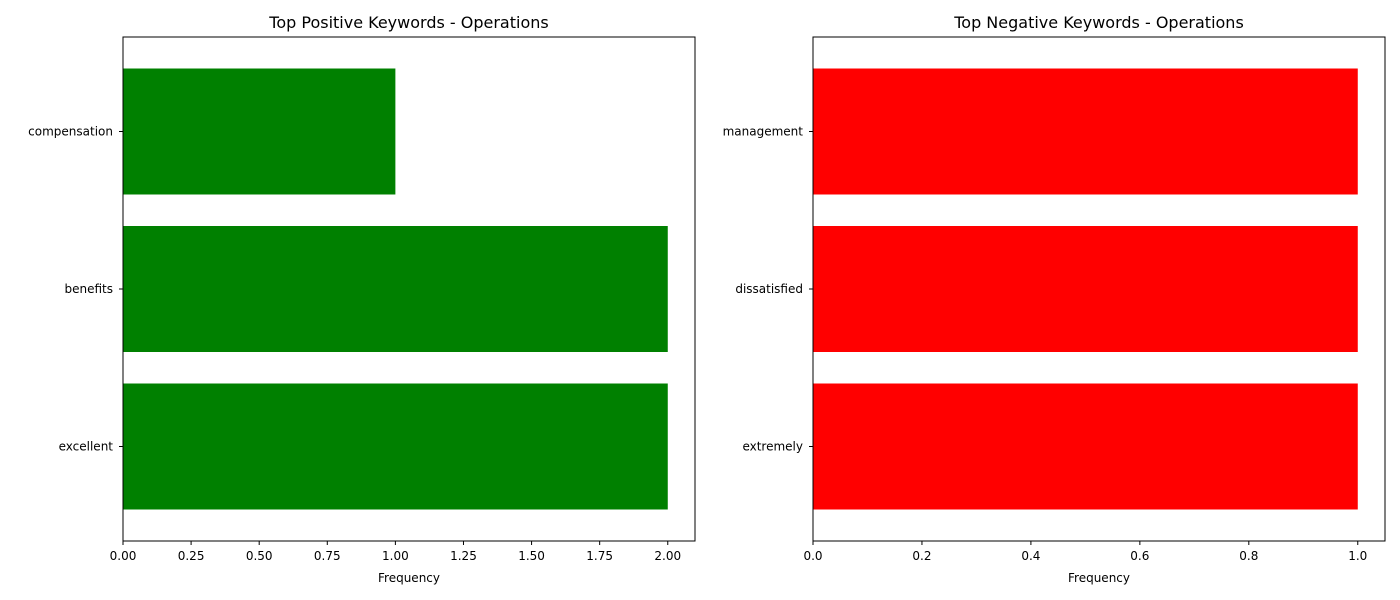 The image size is (1400, 600). Describe the element at coordinates (395, 556) in the screenshot. I see `x-tick-label: 1.00` at that location.